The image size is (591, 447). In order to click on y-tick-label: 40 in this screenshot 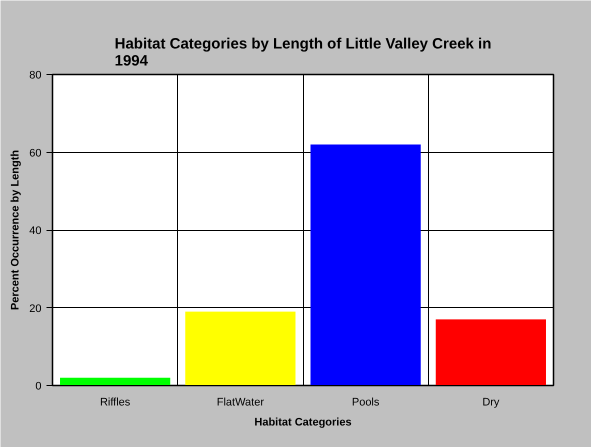, I will do `click(35, 231)`.